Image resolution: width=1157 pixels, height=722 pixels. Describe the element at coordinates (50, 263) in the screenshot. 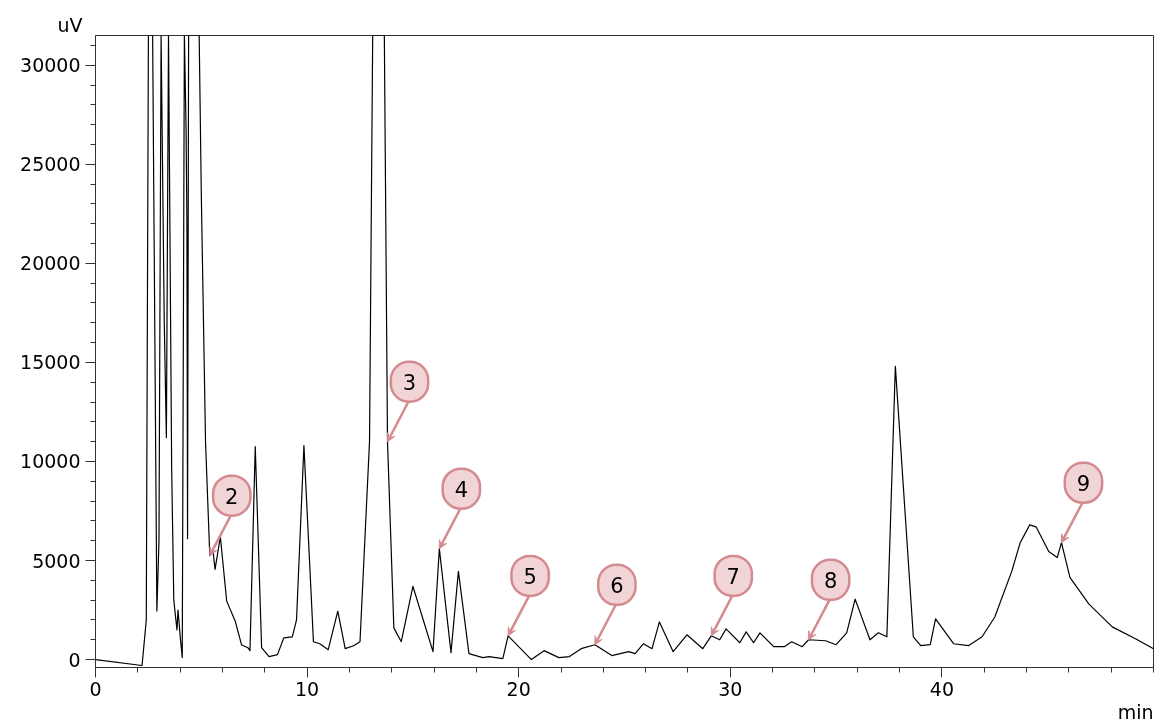

I see `y-tick-label: 20000` at that location.